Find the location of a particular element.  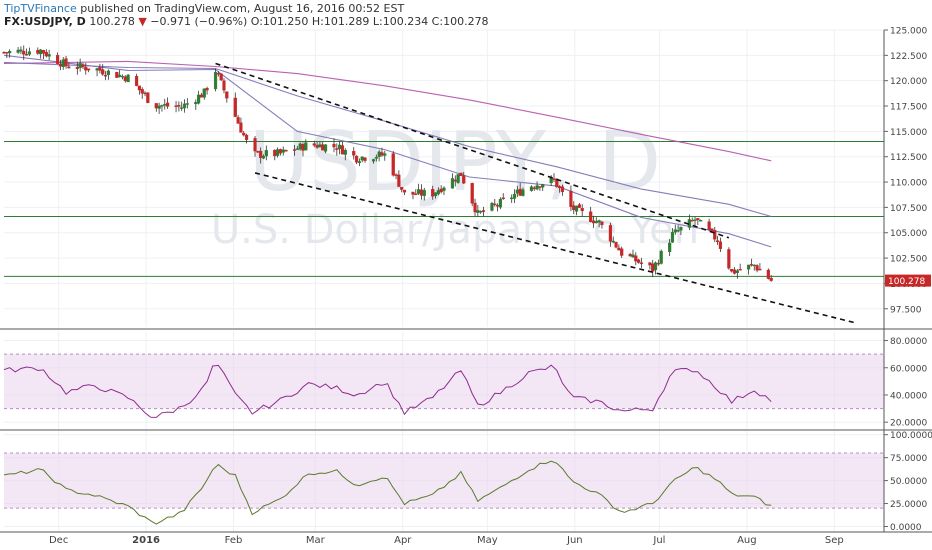

current-price: 100.278 is located at coordinates (112, 21).